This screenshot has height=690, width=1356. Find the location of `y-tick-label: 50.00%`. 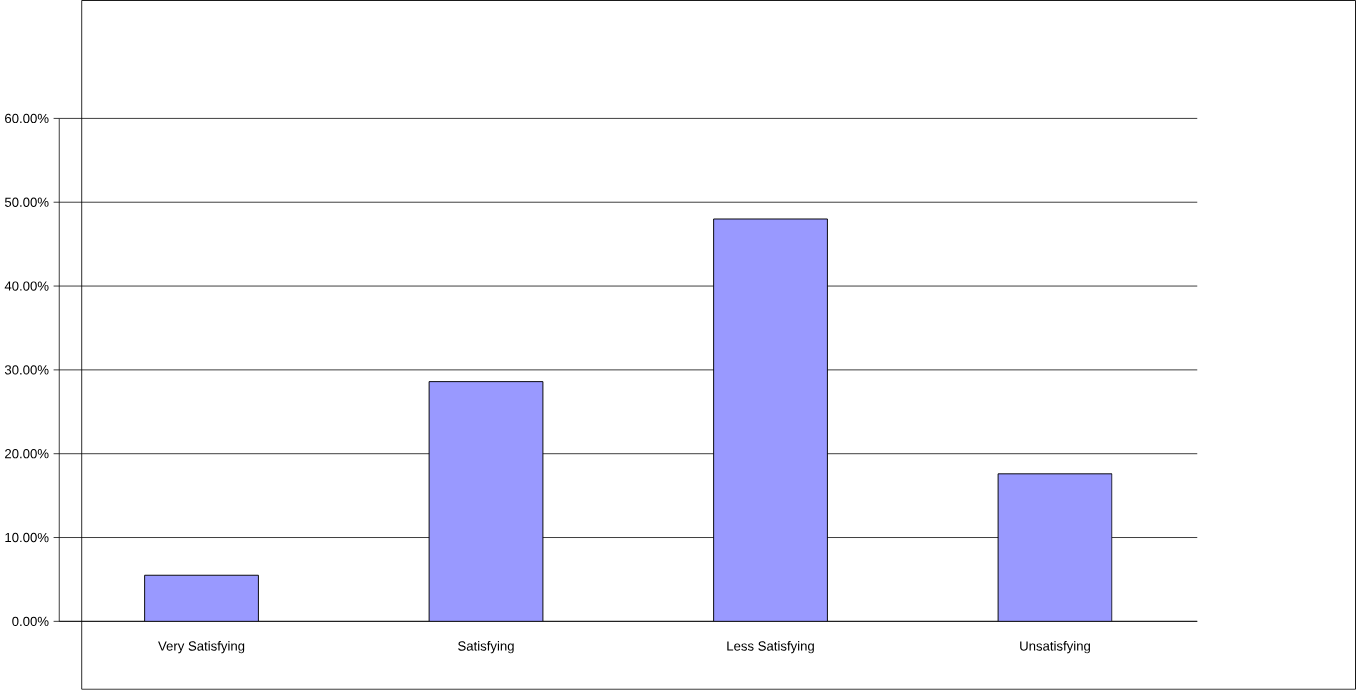

y-tick-label: 50.00% is located at coordinates (26, 202).